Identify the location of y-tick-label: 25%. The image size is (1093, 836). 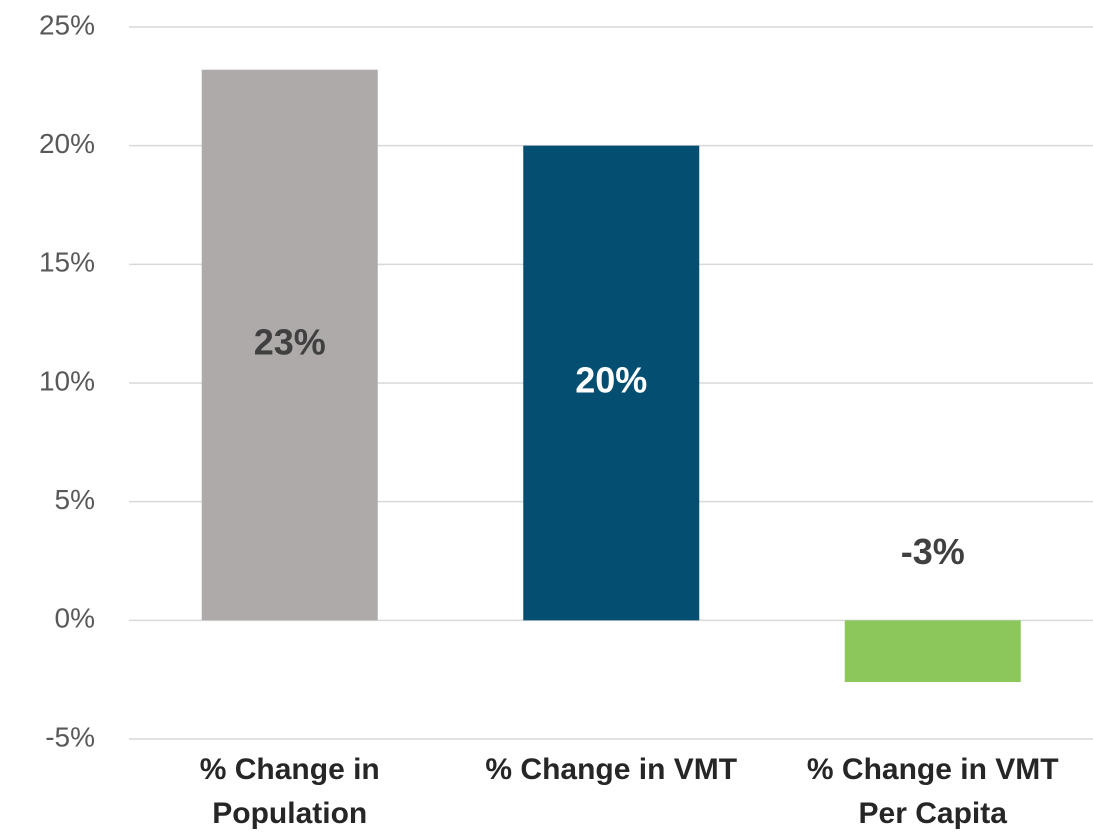
(67, 24).